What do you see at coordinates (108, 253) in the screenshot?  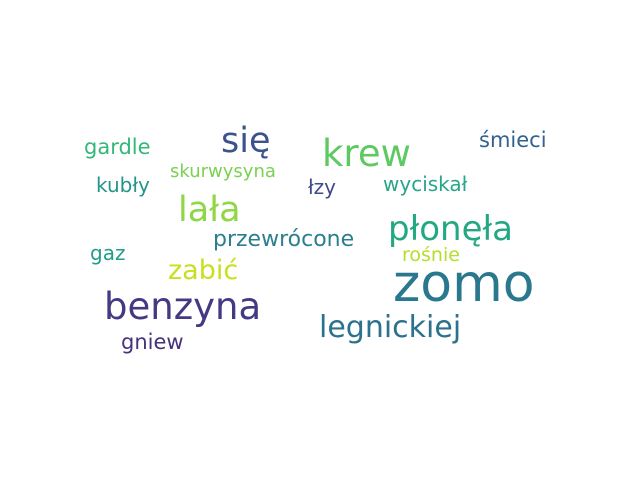 I see `word-gaz: gaz` at bounding box center [108, 253].